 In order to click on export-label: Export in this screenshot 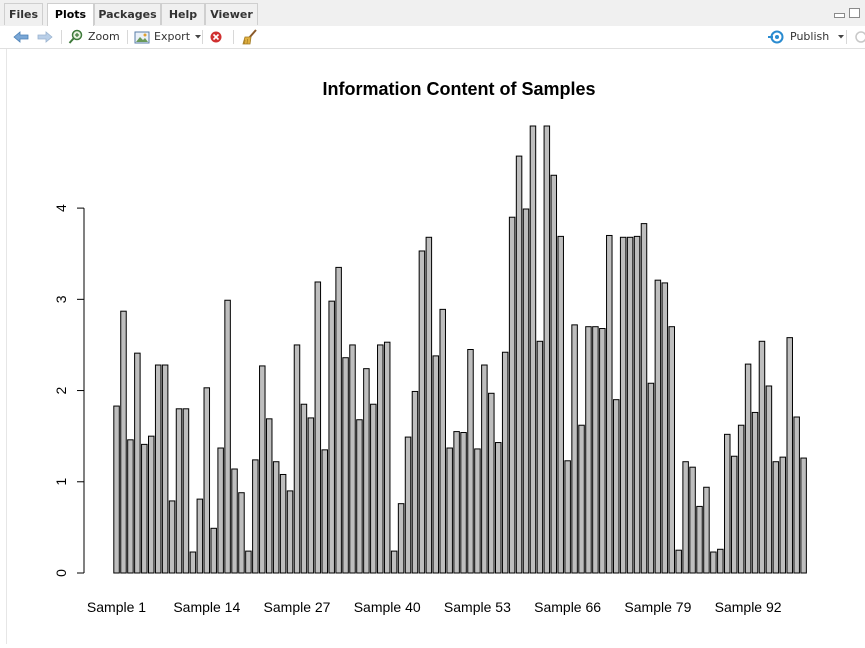, I will do `click(172, 36)`.